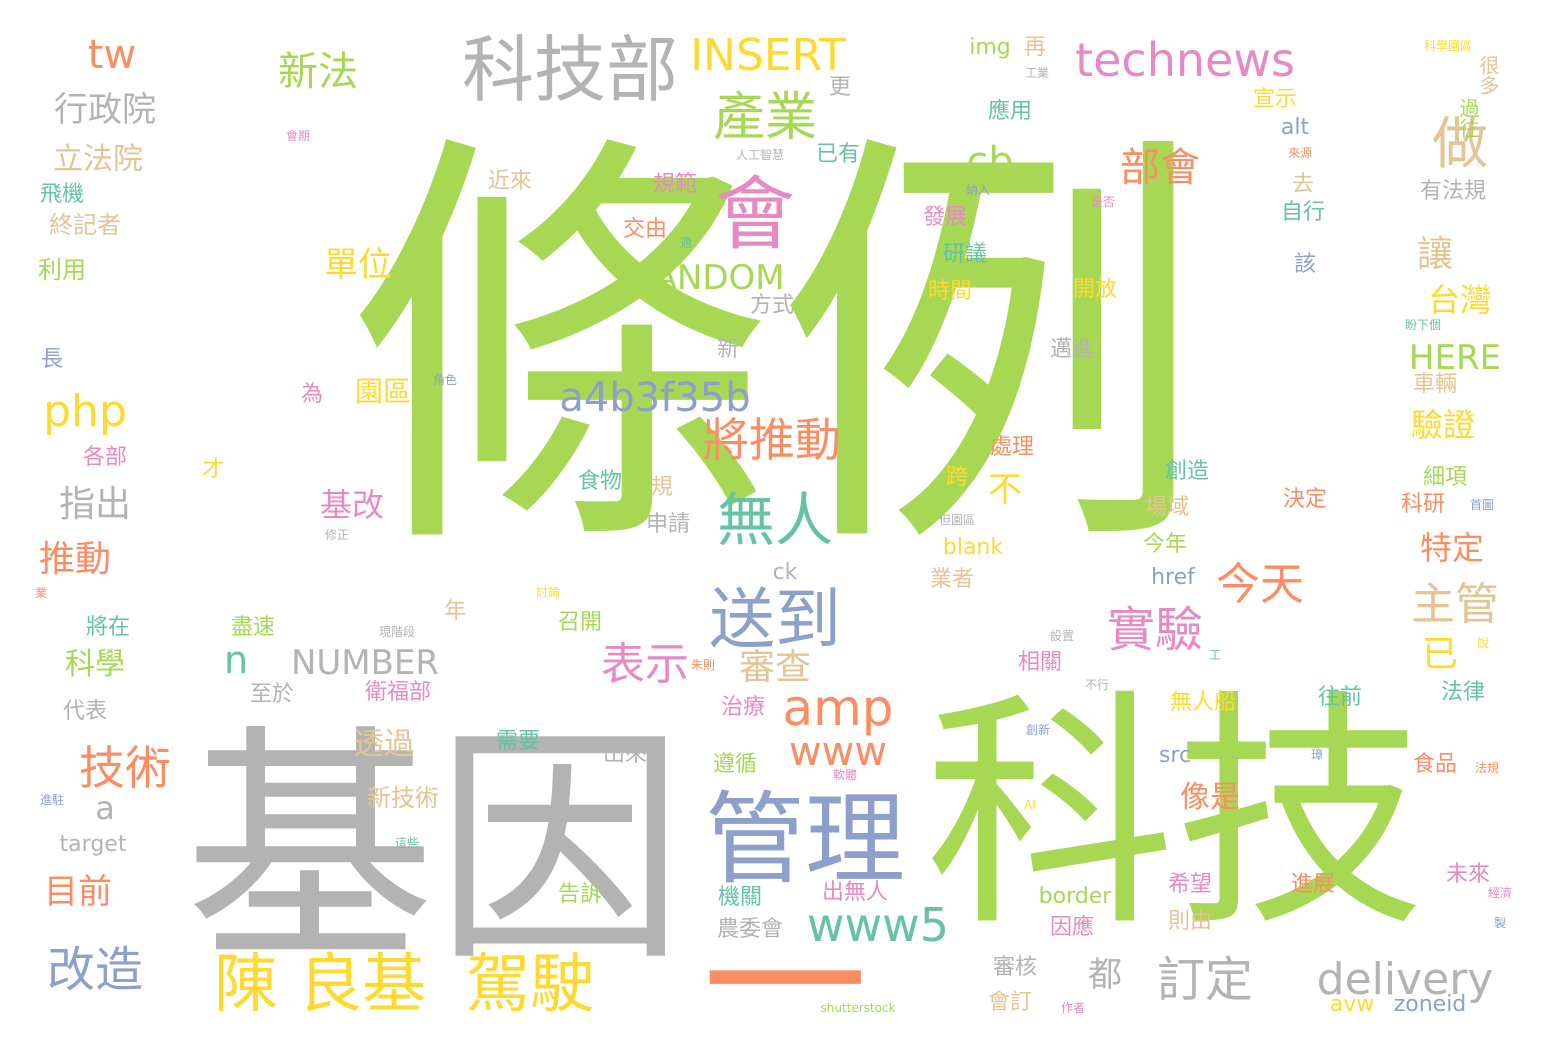 Image resolution: width=1548 pixels, height=1052 pixels. What do you see at coordinates (365, 663) in the screenshot?
I see `word: NUMBER` at bounding box center [365, 663].